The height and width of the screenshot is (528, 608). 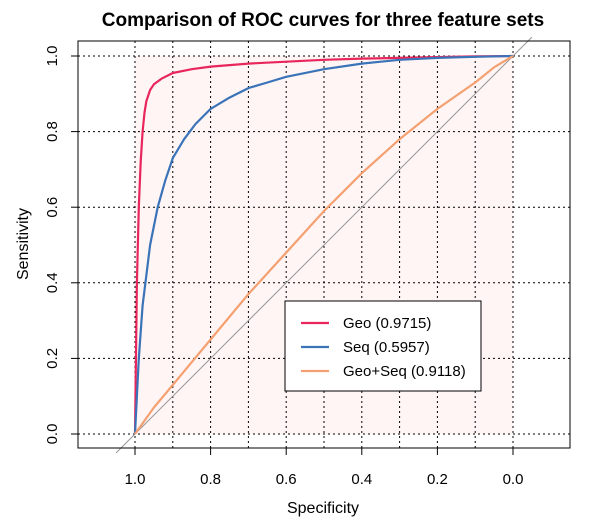 What do you see at coordinates (52, 434) in the screenshot?
I see `y-tick-label: 0.0` at bounding box center [52, 434].